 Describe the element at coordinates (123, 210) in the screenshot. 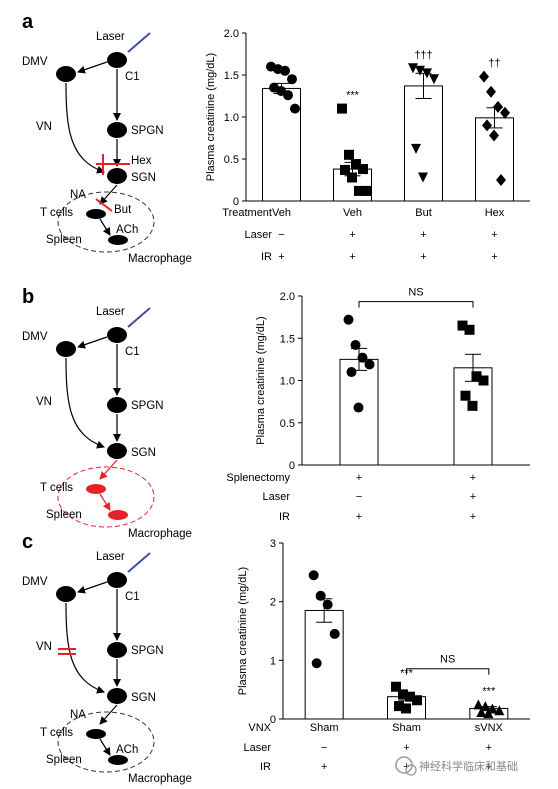

I see `label-but: But` at that location.